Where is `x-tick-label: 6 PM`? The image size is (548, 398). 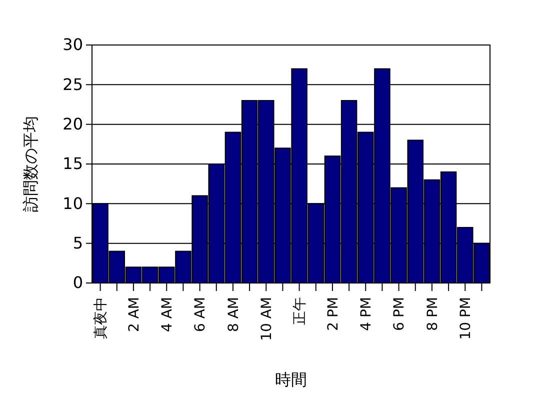
x-tick-label: 6 PM is located at coordinates (400, 314).